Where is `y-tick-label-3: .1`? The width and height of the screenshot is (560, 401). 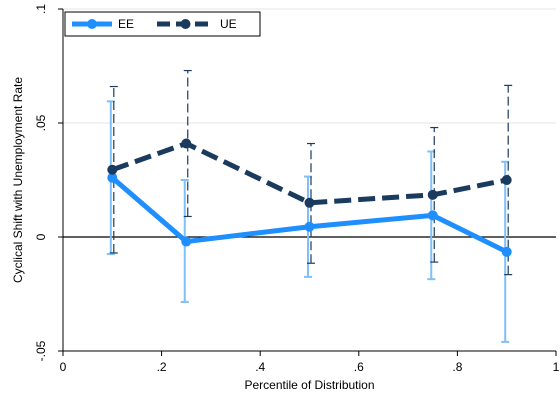 y-tick-label-3: .1 is located at coordinates (41, 9).